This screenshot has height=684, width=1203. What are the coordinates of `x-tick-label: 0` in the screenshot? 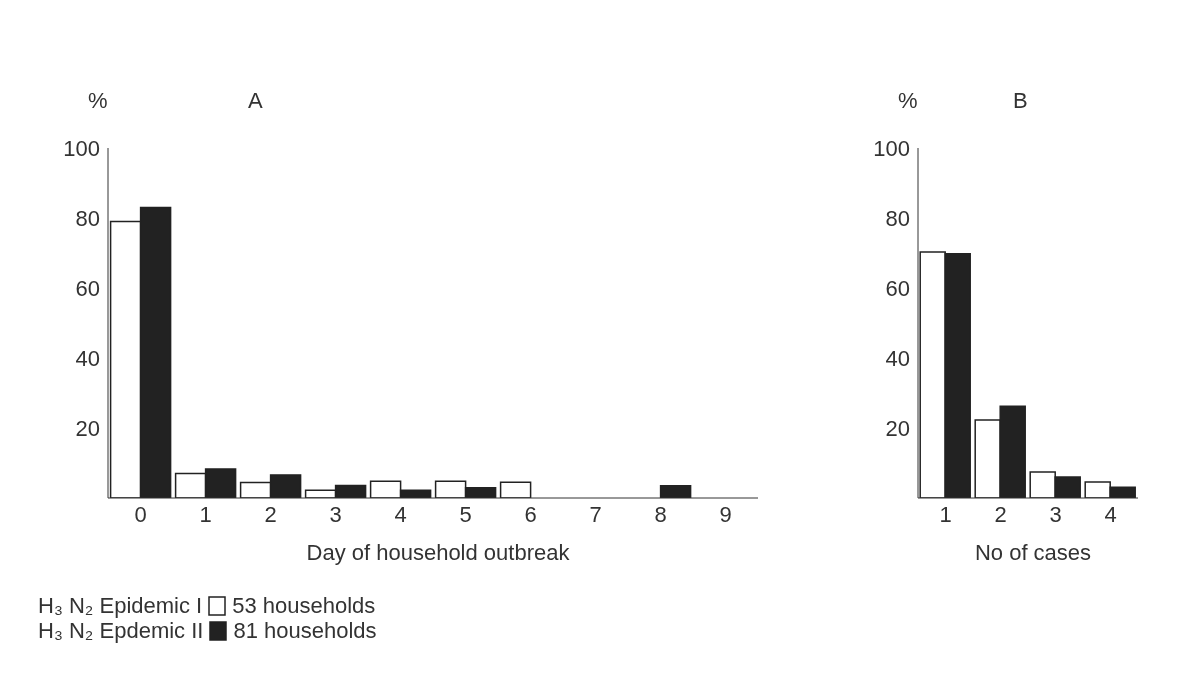 It's located at (140, 514).